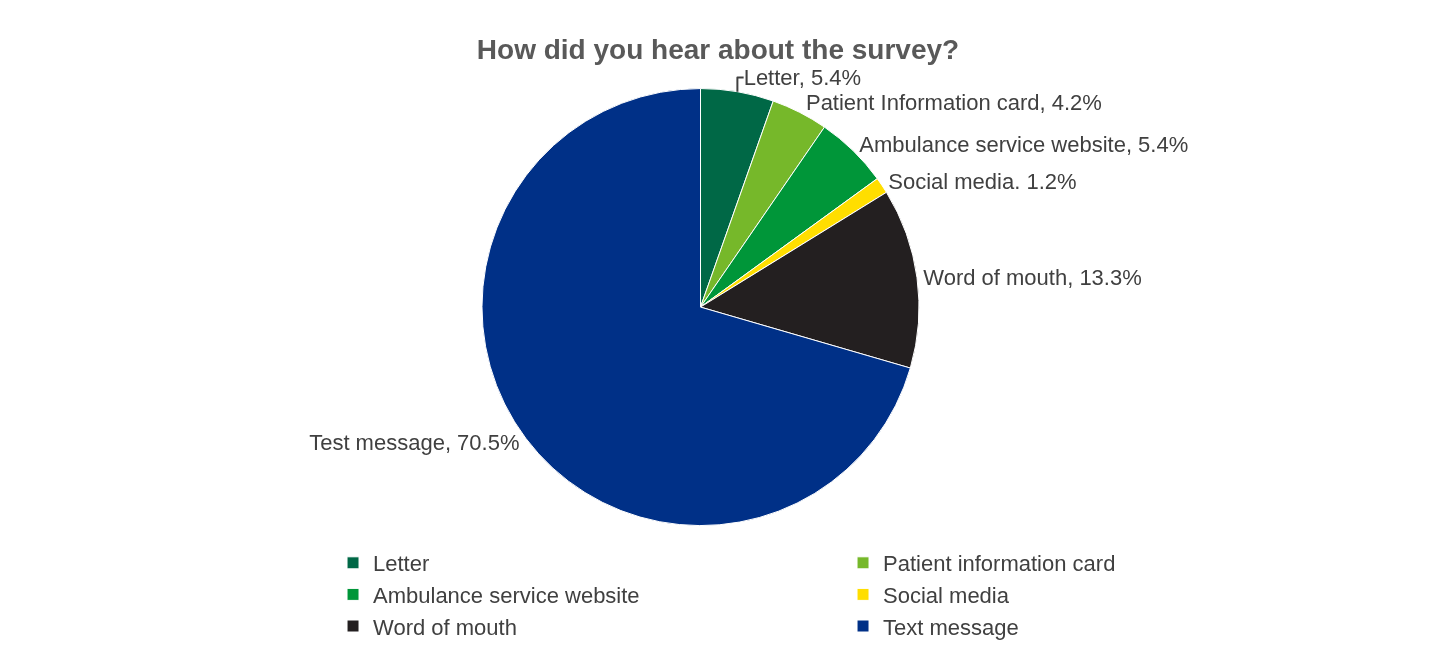 This screenshot has height=657, width=1436. Describe the element at coordinates (951, 627) in the screenshot. I see `legend-label: Text message` at that location.